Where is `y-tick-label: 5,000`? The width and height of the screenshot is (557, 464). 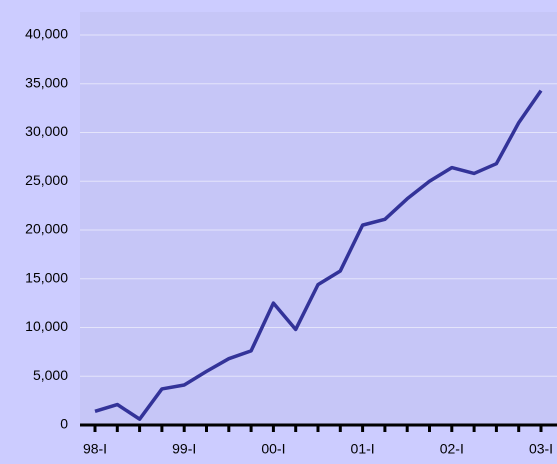 y-tick-label: 5,000 is located at coordinates (50, 375).